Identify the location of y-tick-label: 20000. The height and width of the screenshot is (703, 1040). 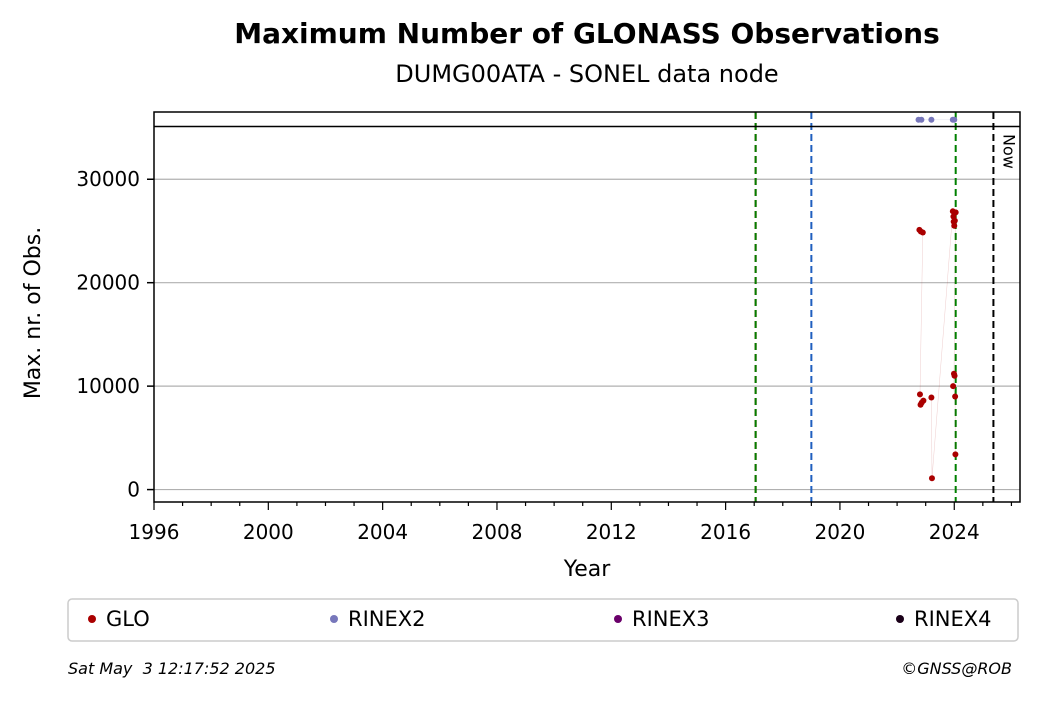
(108, 283).